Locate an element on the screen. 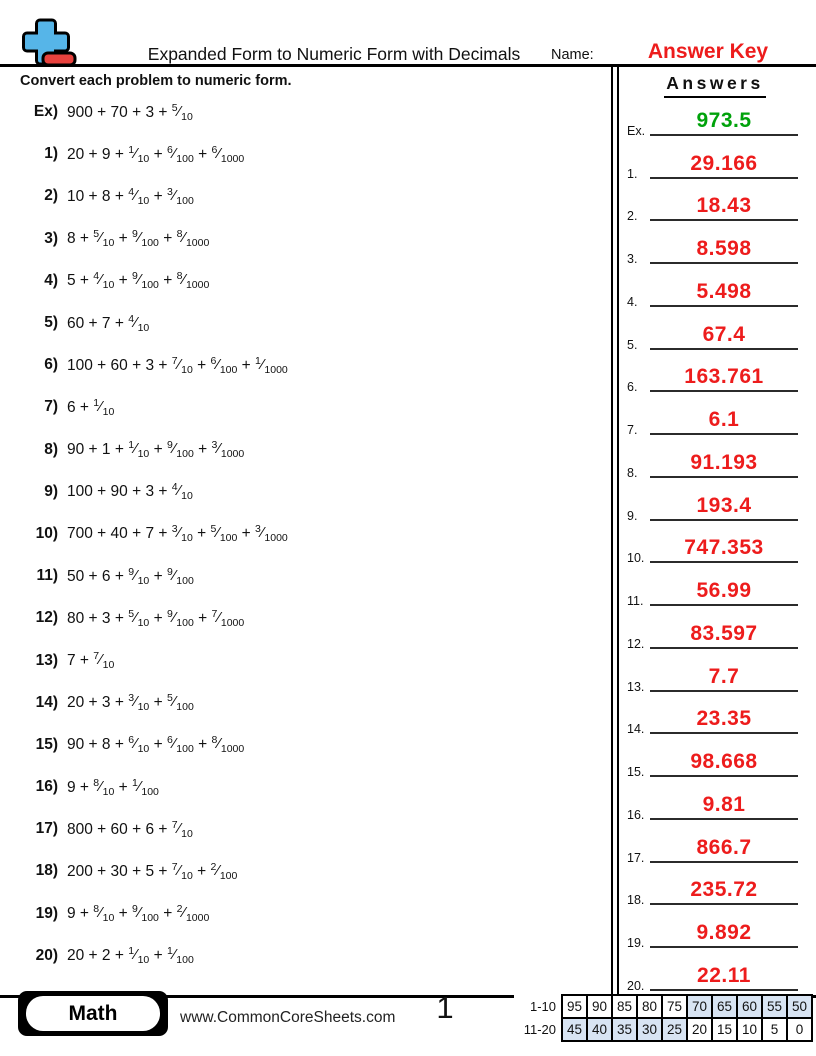 This screenshot has width=816, height=1056. term-number: 1 is located at coordinates (106, 450).